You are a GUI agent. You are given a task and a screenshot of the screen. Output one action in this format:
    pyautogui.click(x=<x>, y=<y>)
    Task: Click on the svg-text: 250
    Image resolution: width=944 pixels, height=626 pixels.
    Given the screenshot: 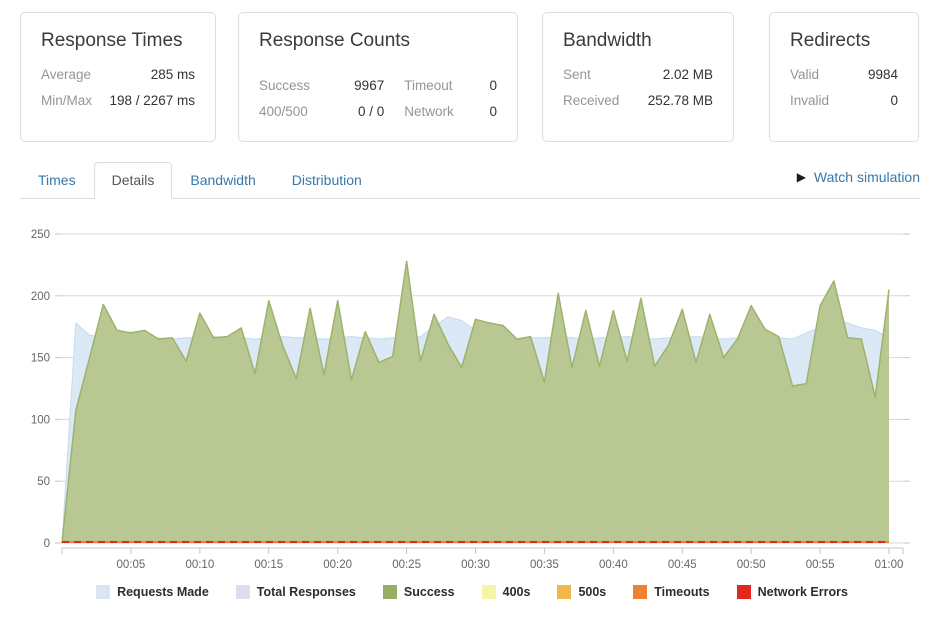 What is the action you would take?
    pyautogui.click(x=40, y=235)
    